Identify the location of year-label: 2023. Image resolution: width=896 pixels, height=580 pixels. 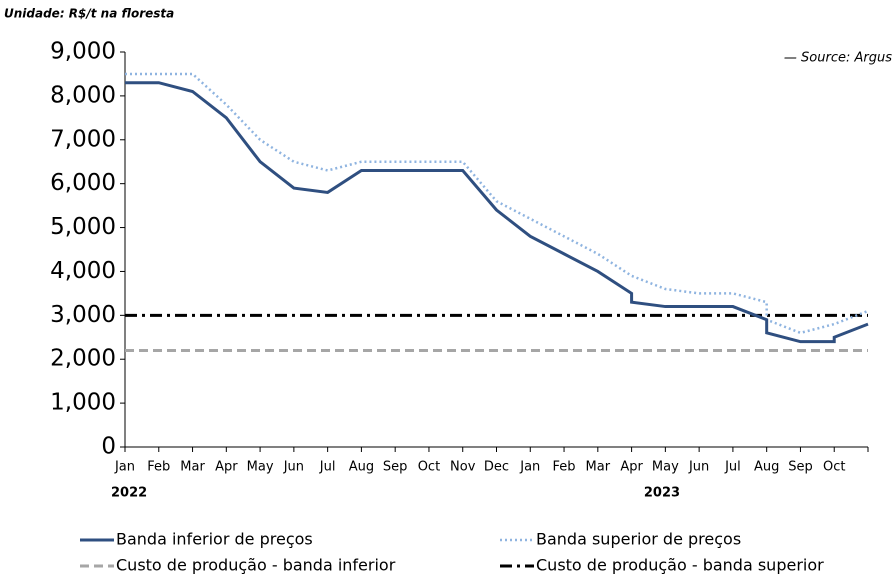
(662, 493).